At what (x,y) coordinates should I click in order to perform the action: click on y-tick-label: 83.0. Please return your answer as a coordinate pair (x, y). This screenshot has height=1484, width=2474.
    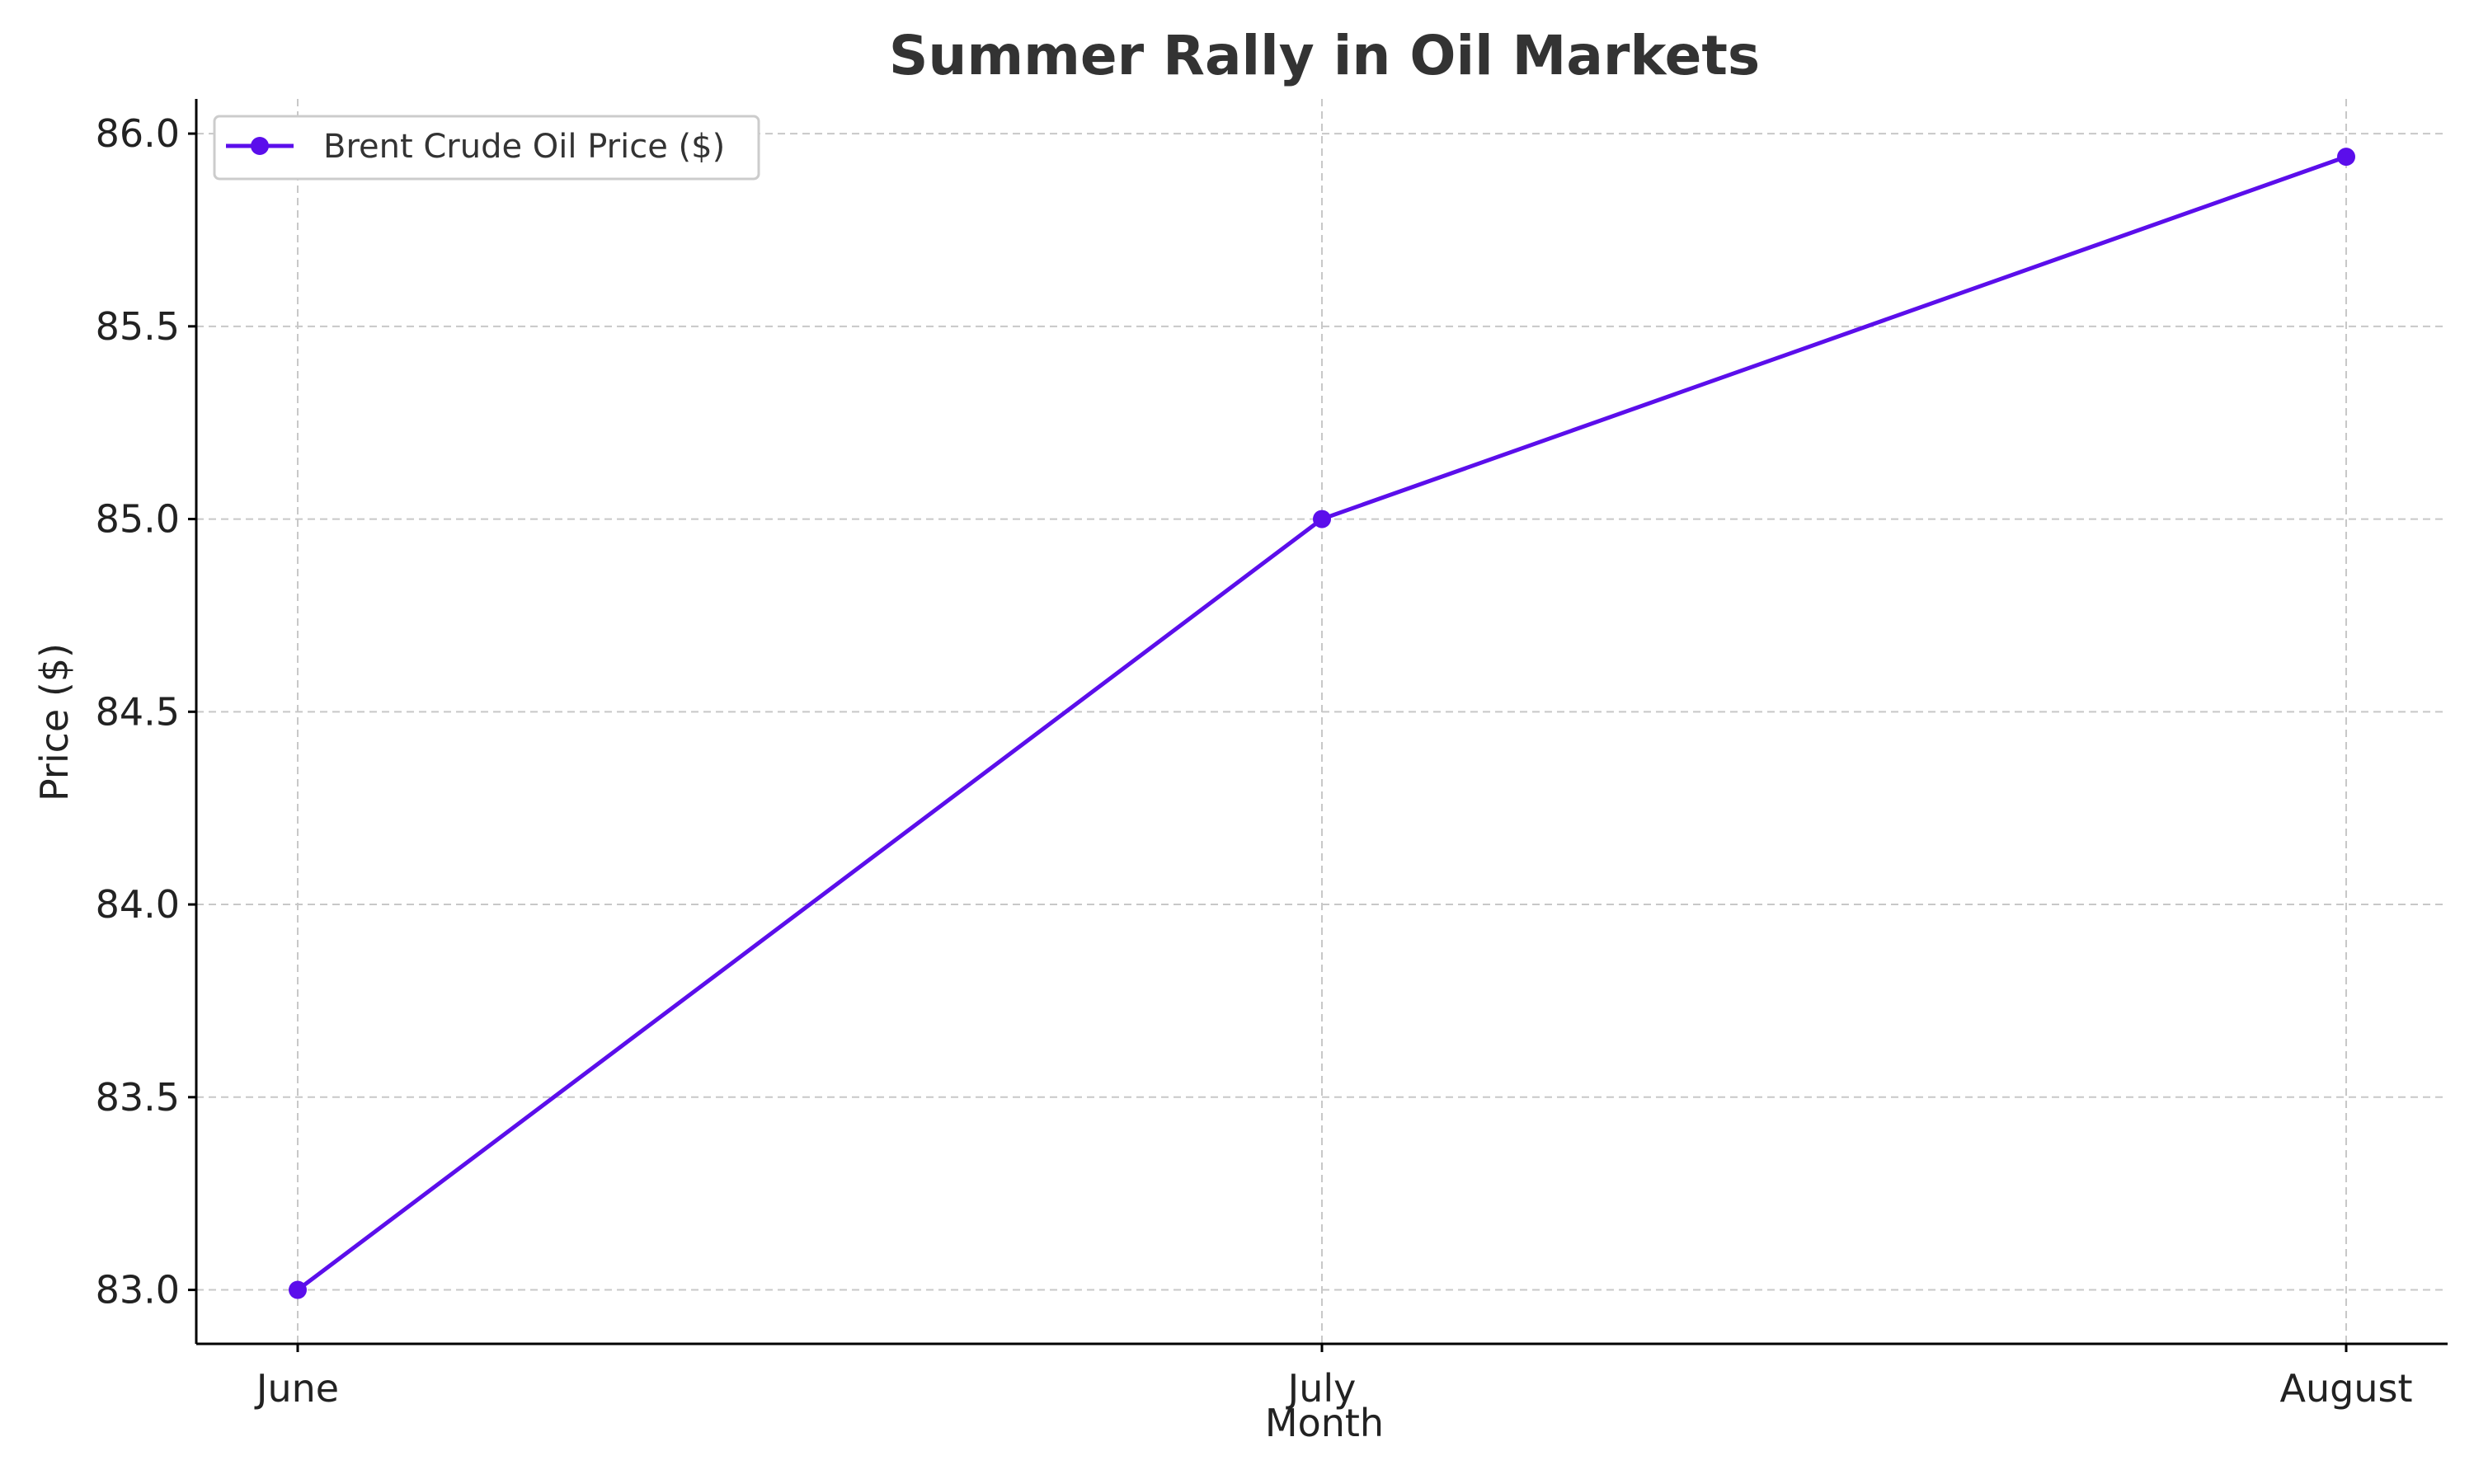
    Looking at the image, I should click on (138, 1290).